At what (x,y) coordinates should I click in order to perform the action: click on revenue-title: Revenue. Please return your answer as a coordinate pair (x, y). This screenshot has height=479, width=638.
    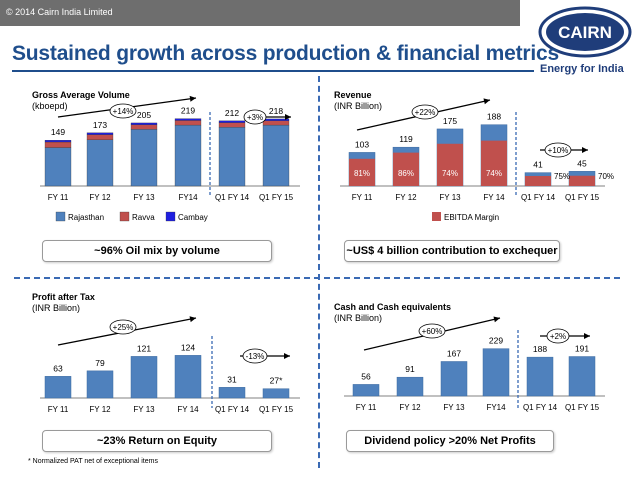
    Looking at the image, I should click on (353, 95).